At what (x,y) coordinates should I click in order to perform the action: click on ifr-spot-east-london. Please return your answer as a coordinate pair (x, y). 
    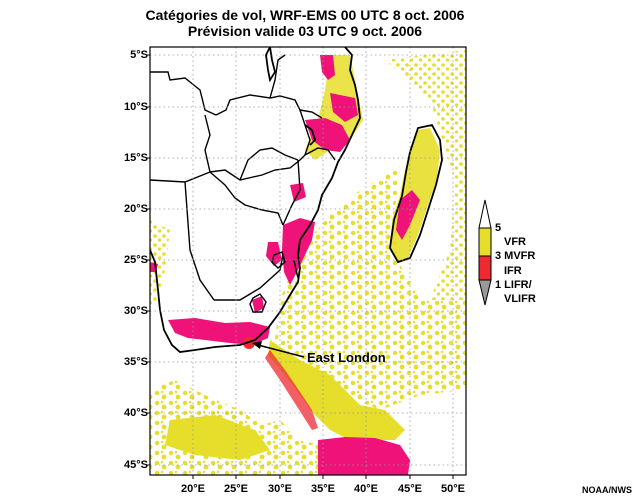
    Looking at the image, I should click on (249, 343).